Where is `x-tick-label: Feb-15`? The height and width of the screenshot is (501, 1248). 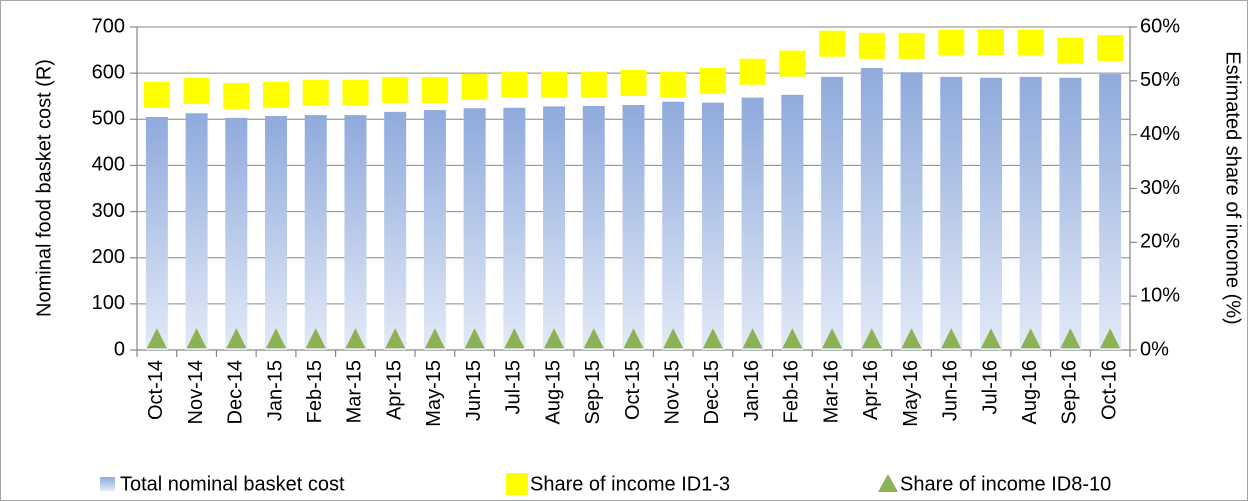
x-tick-label: Feb-15 is located at coordinates (315, 391).